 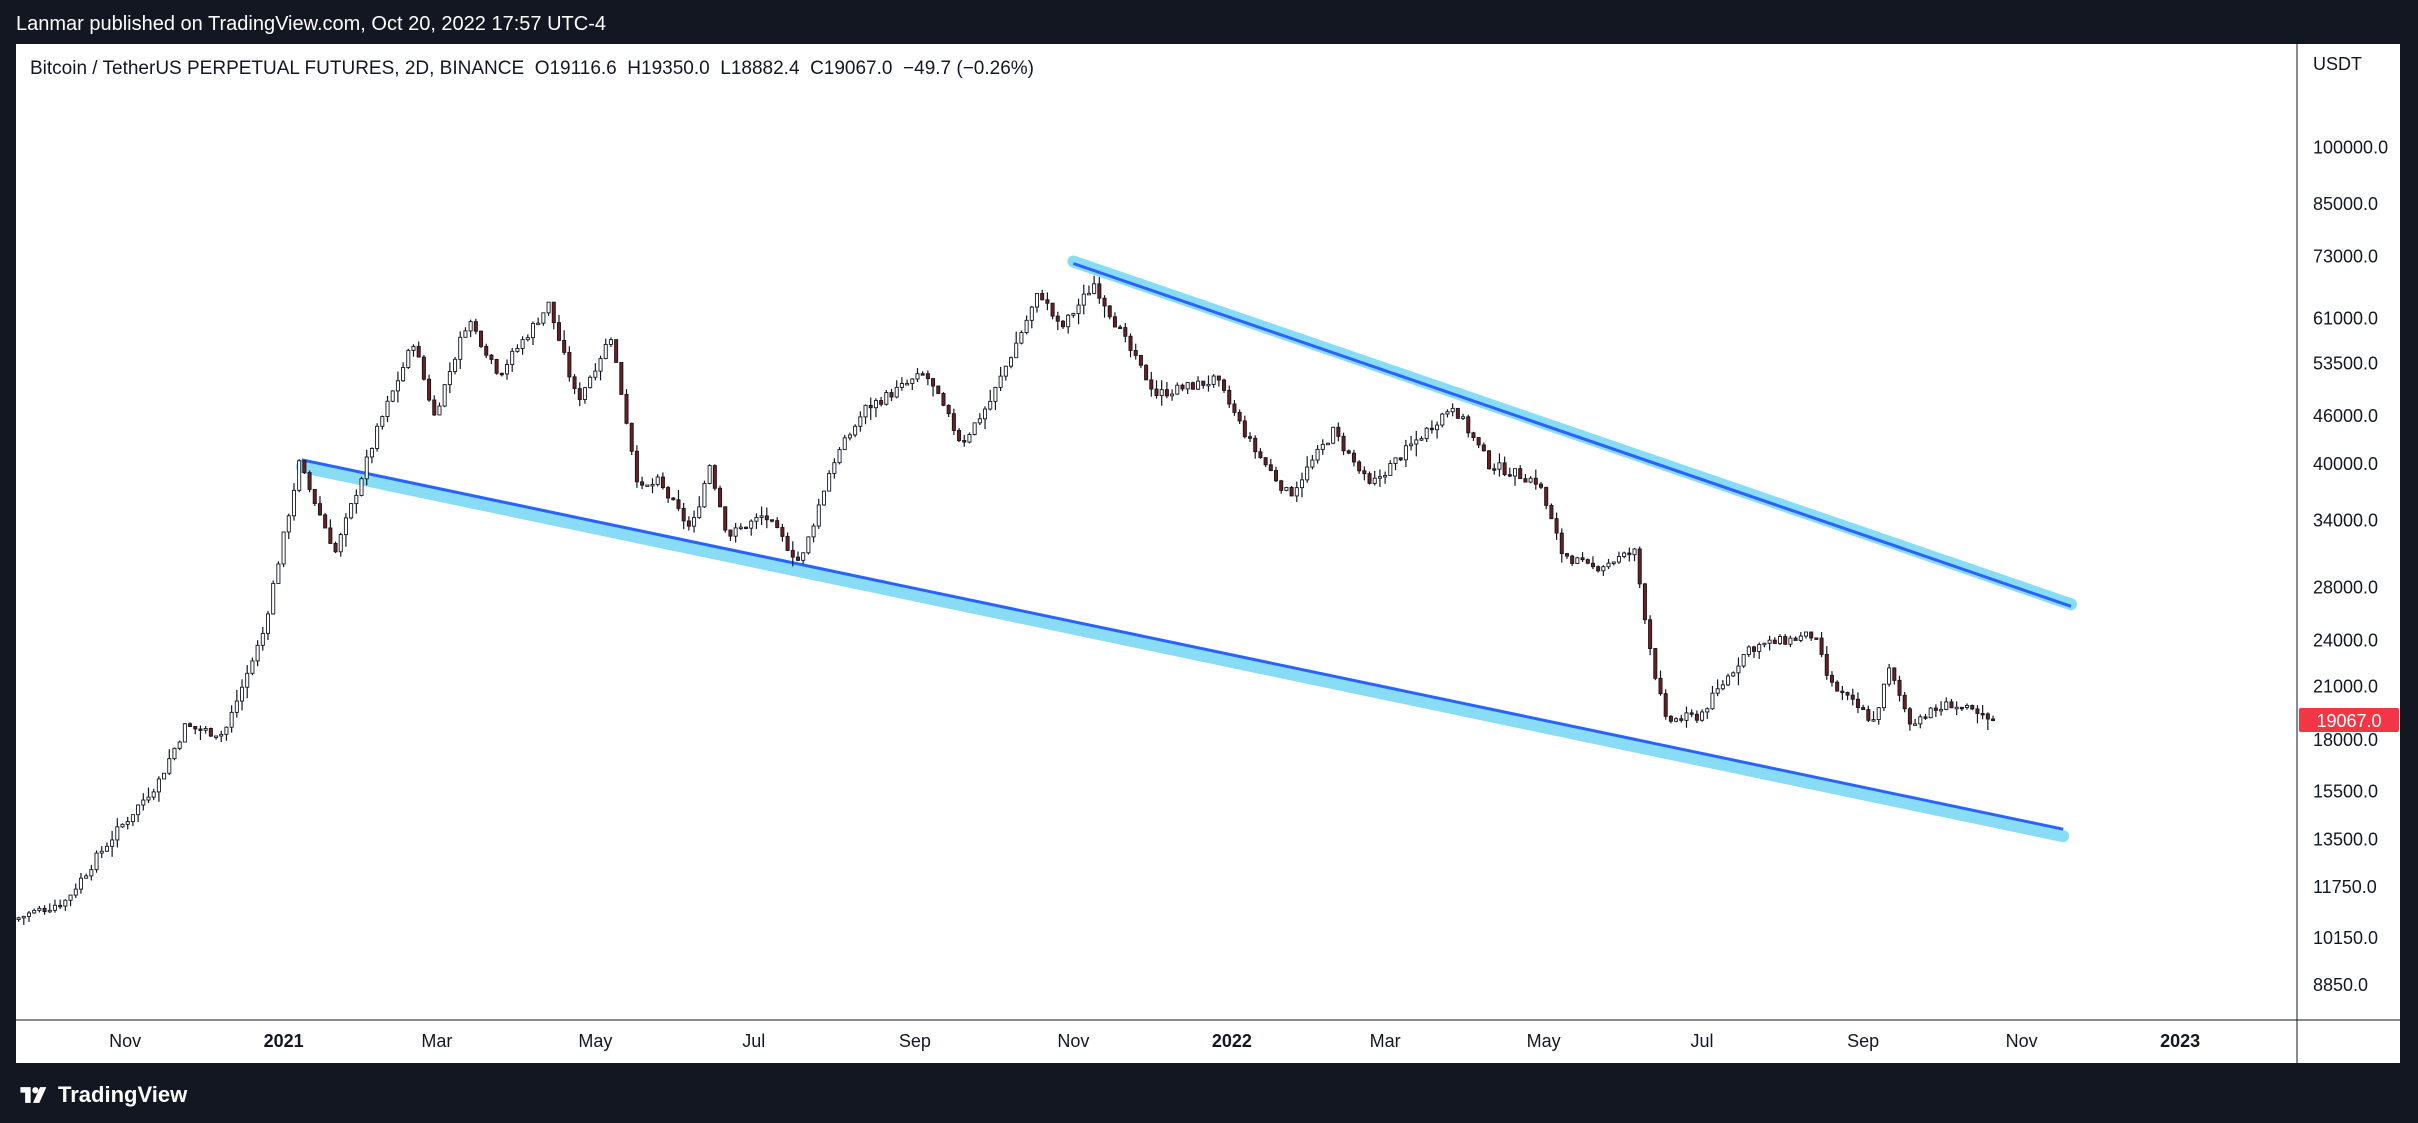 I want to click on tradingview-logo-icon, so click(x=33, y=1095).